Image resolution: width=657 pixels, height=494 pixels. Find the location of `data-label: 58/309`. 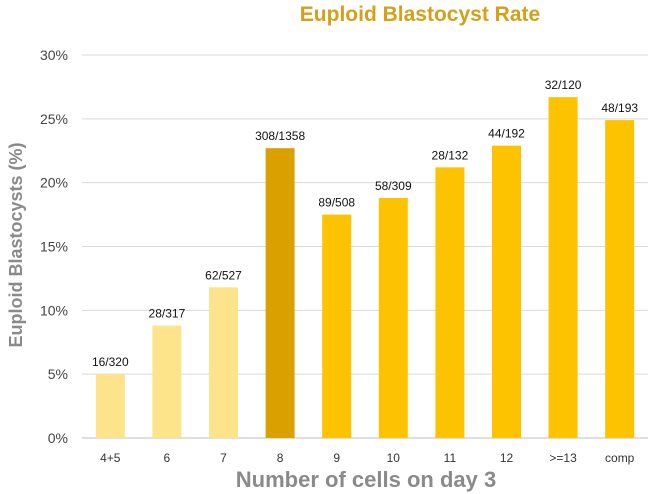

data-label: 58/309 is located at coordinates (393, 186).